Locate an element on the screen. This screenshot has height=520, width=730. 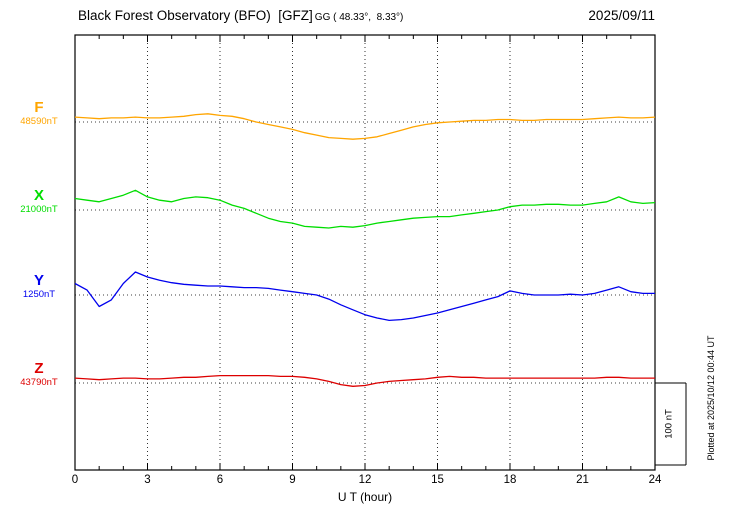
trace-Y is located at coordinates (364, 296).